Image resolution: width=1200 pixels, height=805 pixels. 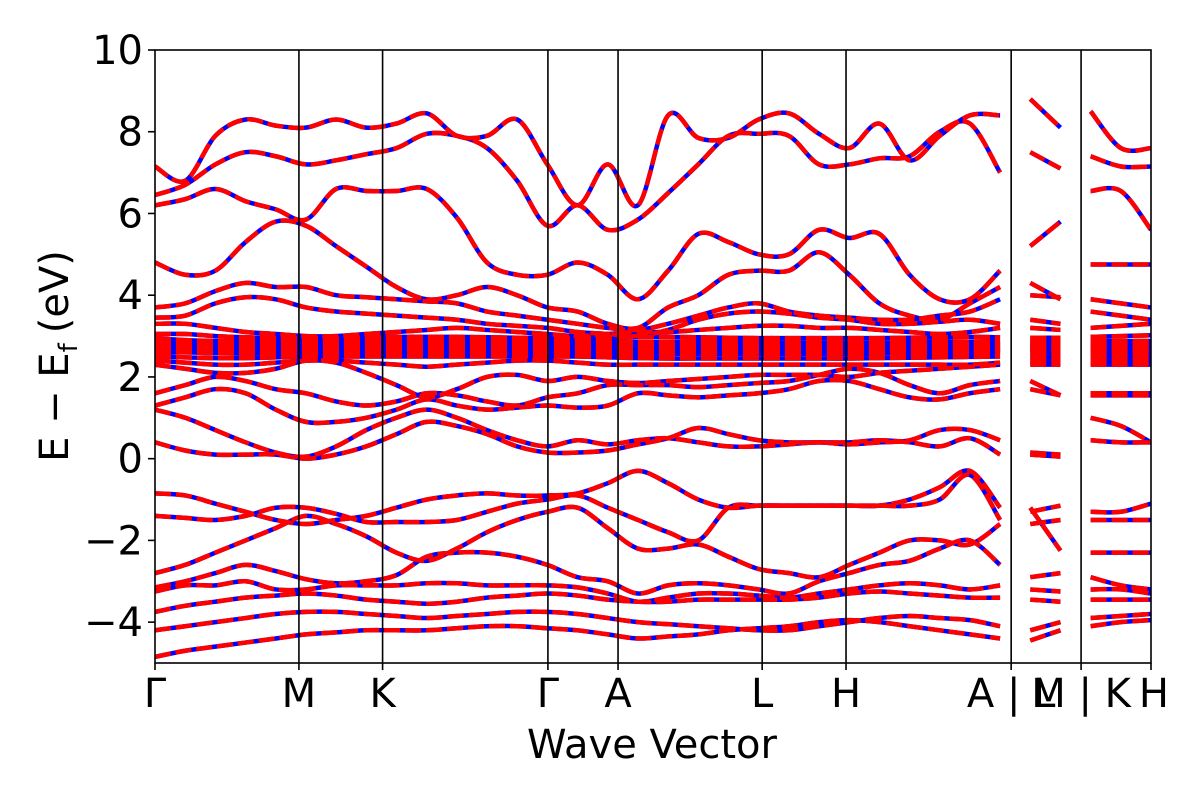 What do you see at coordinates (113, 623) in the screenshot?
I see `y-tick-label: −4` at bounding box center [113, 623].